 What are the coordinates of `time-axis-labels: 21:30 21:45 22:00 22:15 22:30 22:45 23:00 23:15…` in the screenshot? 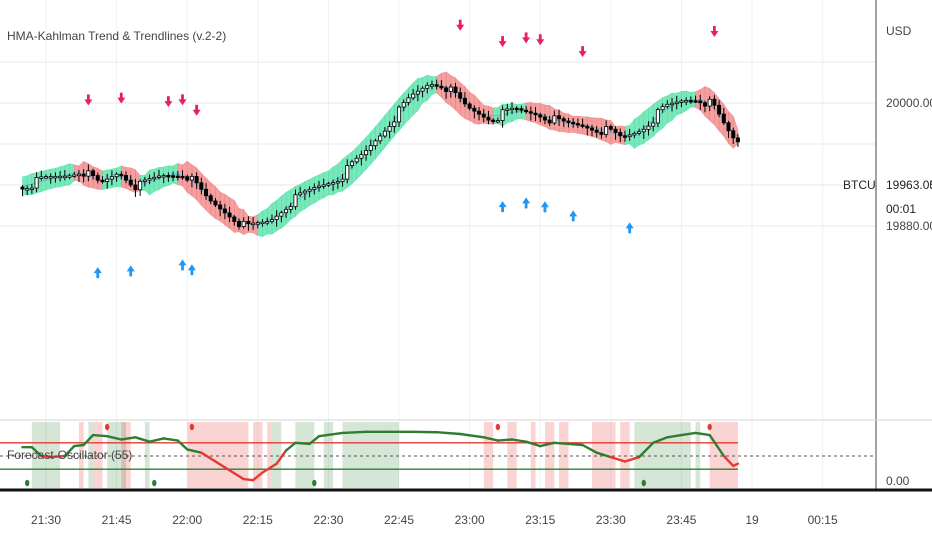 It's located at (434, 520).